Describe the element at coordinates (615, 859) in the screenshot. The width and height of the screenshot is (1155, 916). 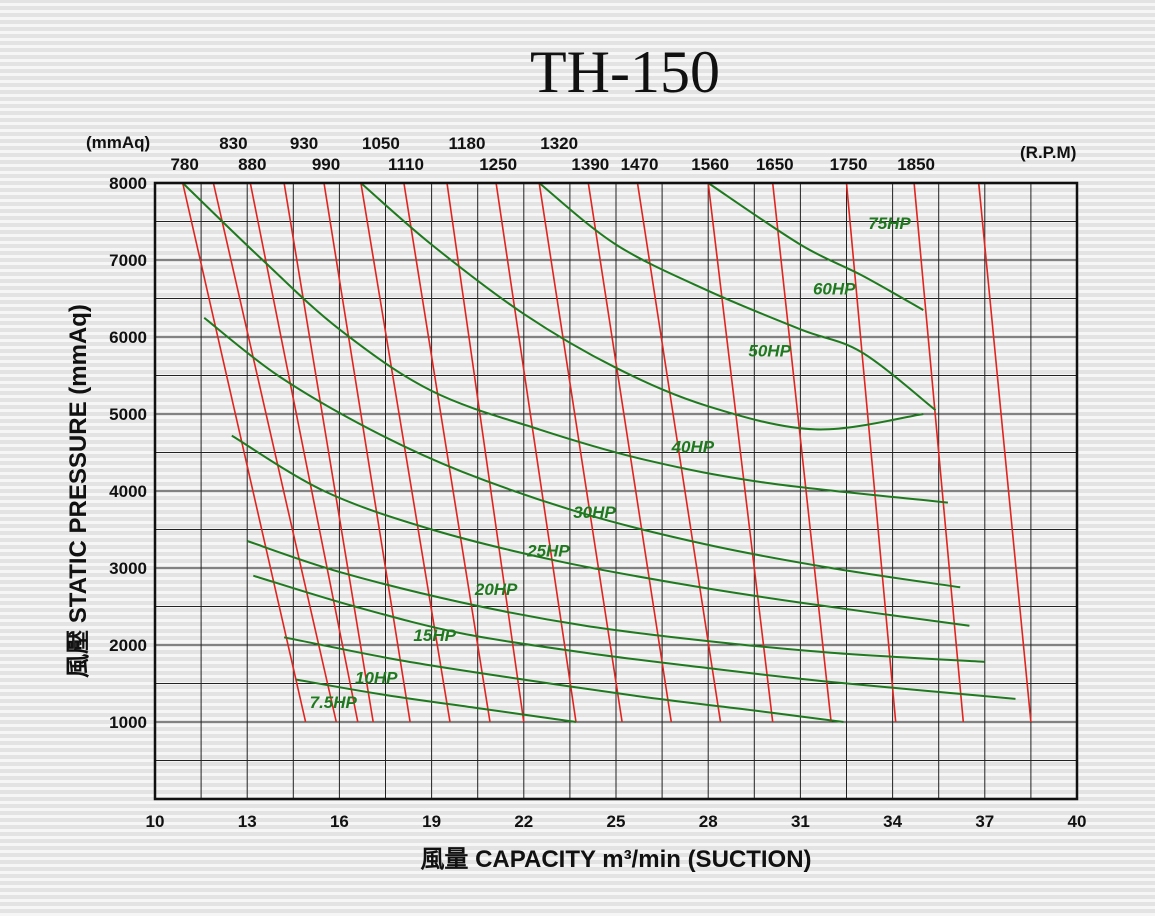
I see `x-axis-label: 風量 CAPACITY m³/min (SUCTION)` at that location.